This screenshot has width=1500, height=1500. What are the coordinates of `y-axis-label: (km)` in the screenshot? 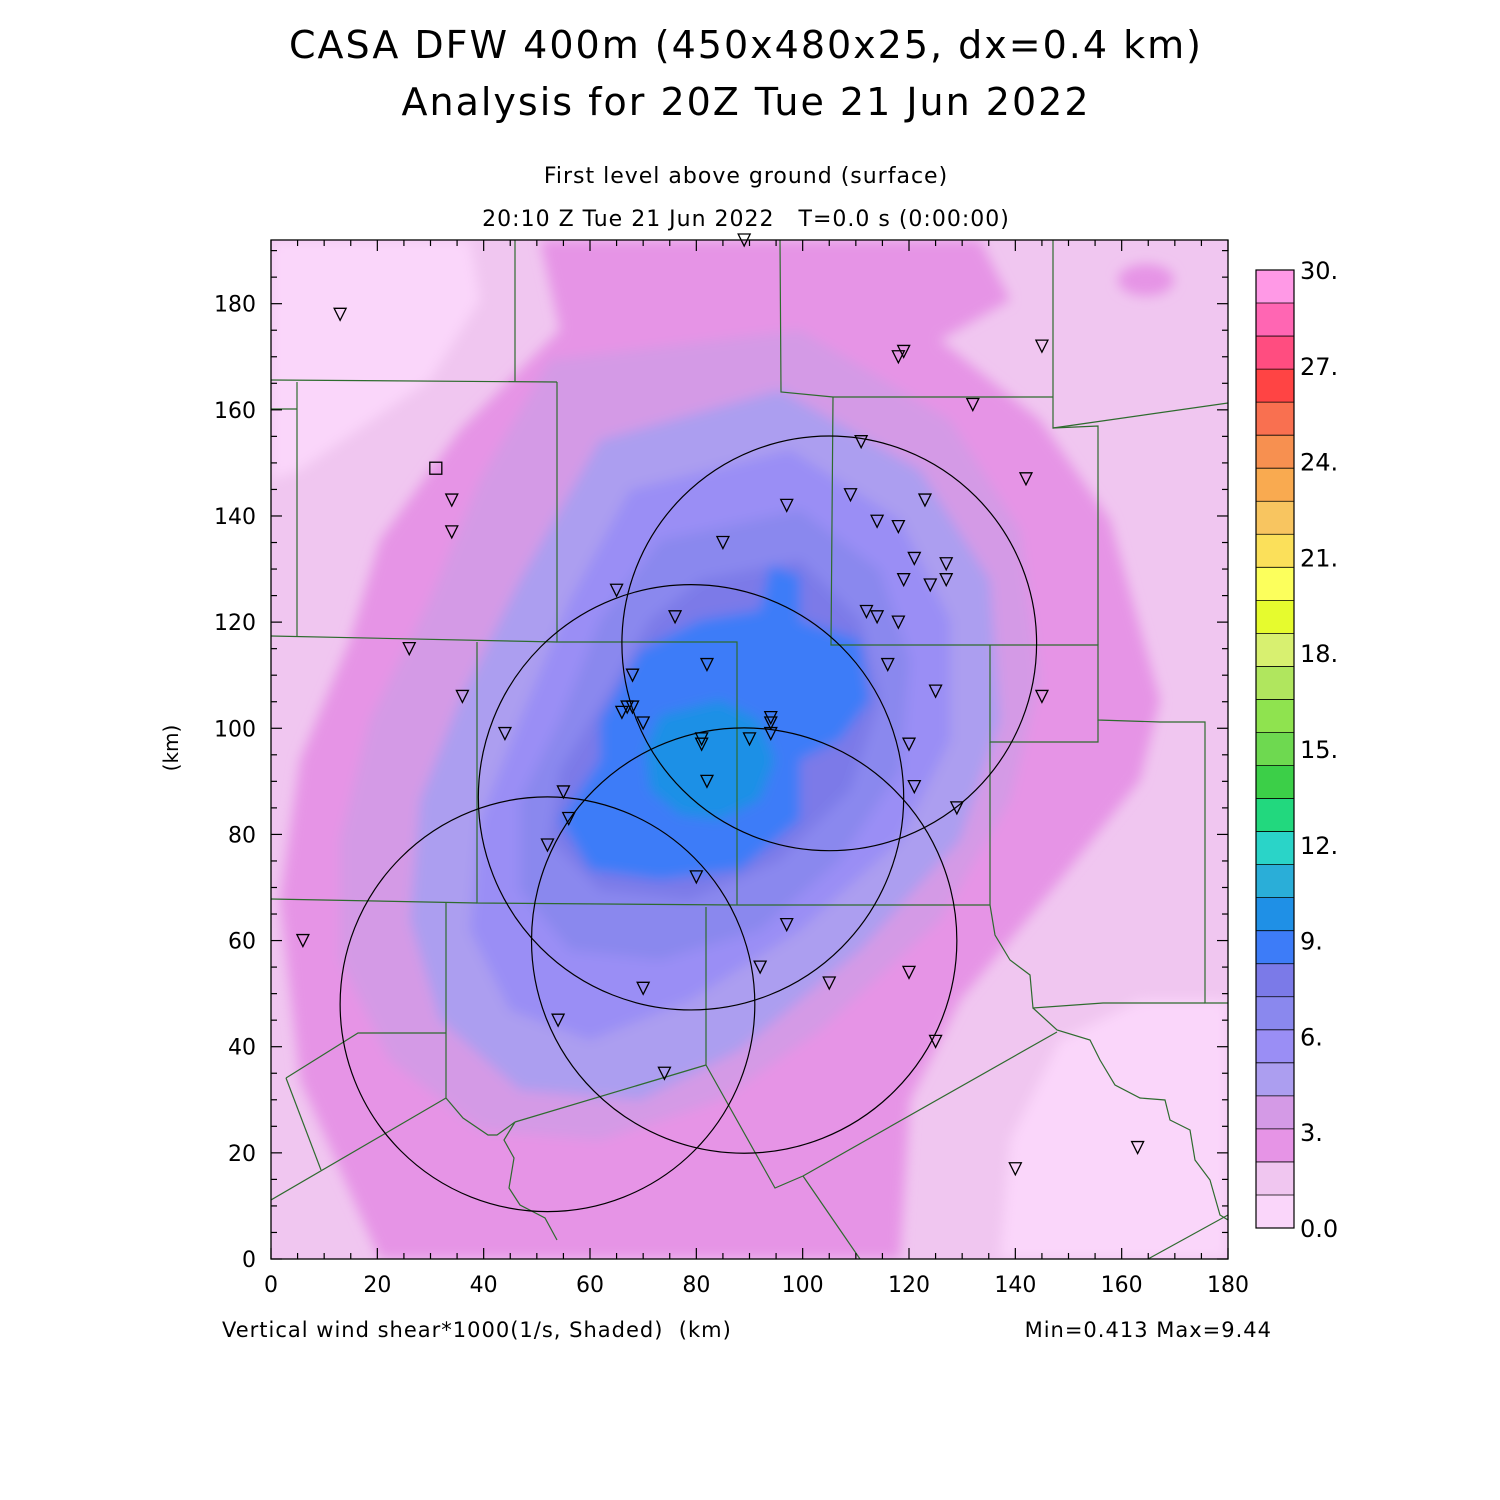 It's located at (171, 748).